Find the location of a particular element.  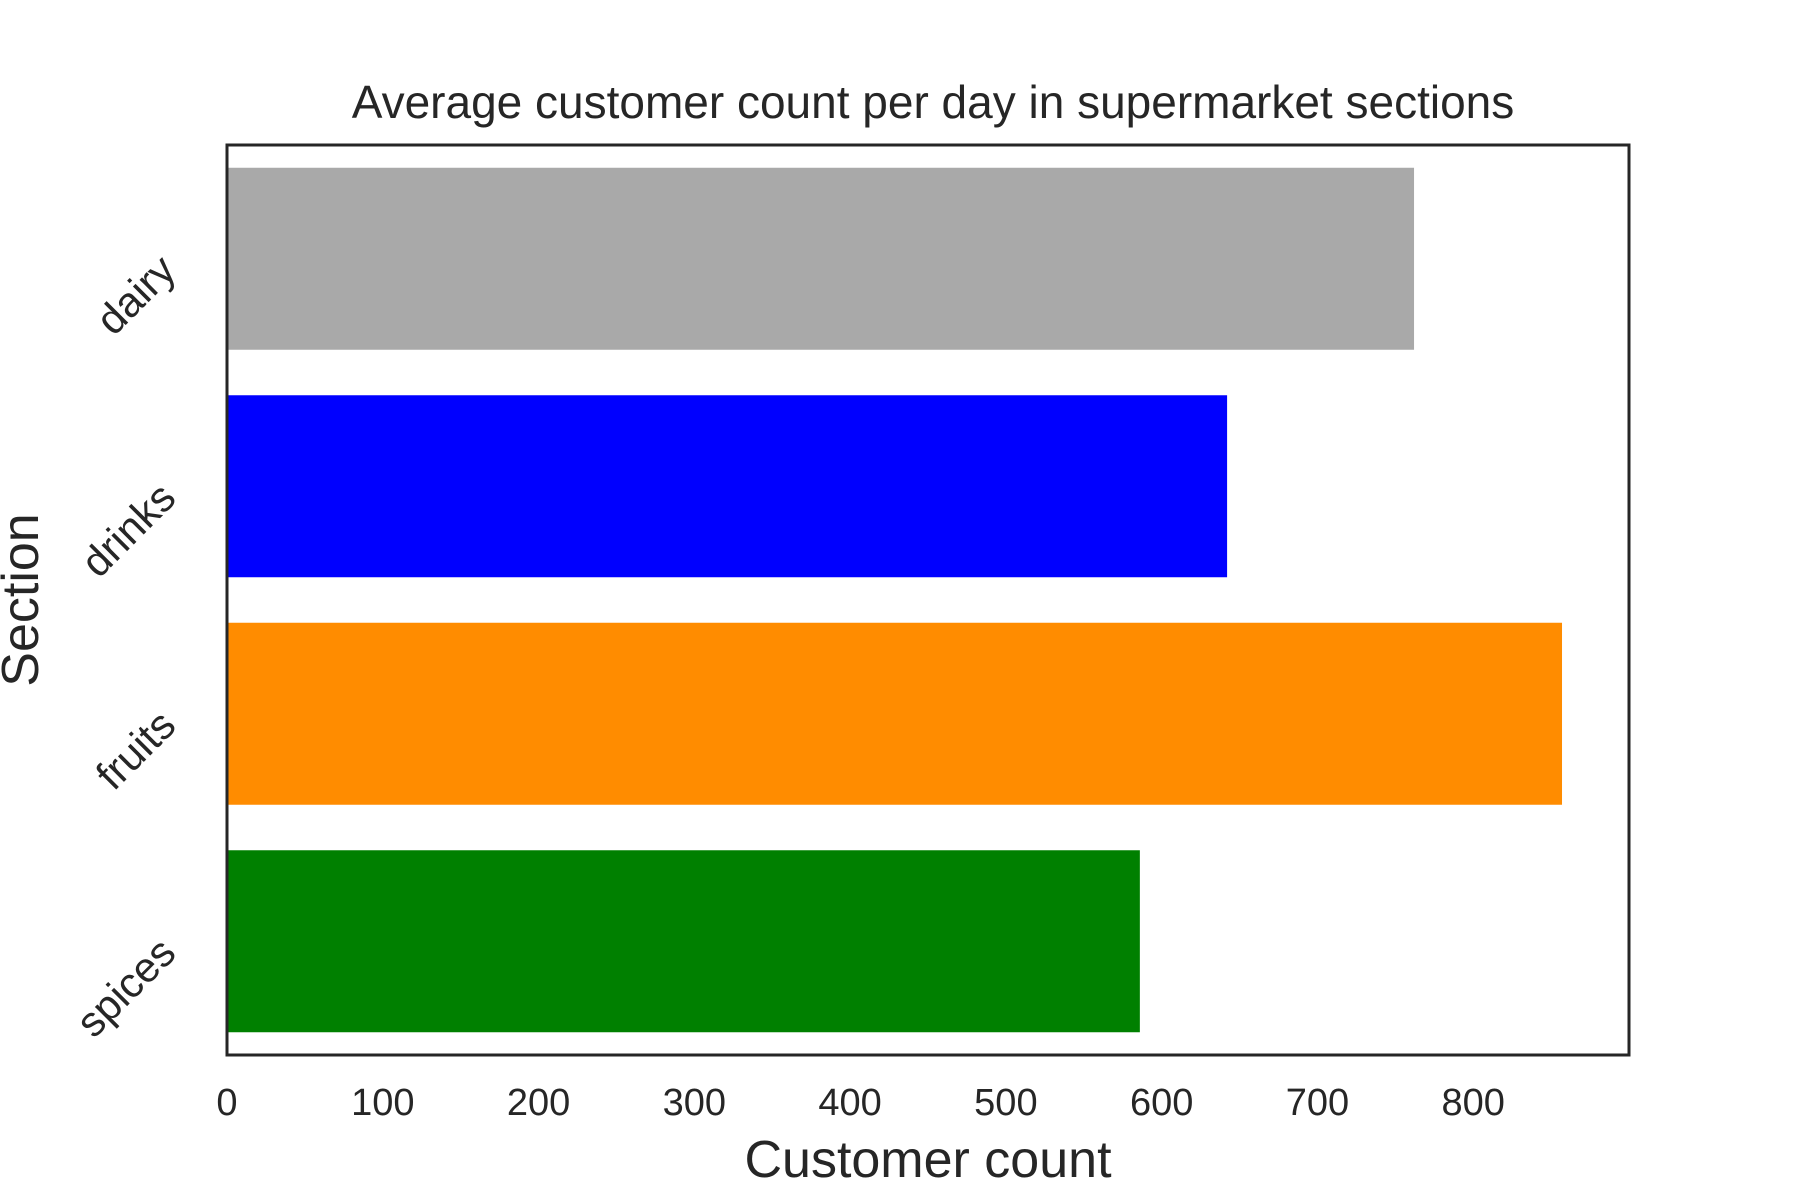

y-tick-label-dairy: dairy is located at coordinates (136, 295).